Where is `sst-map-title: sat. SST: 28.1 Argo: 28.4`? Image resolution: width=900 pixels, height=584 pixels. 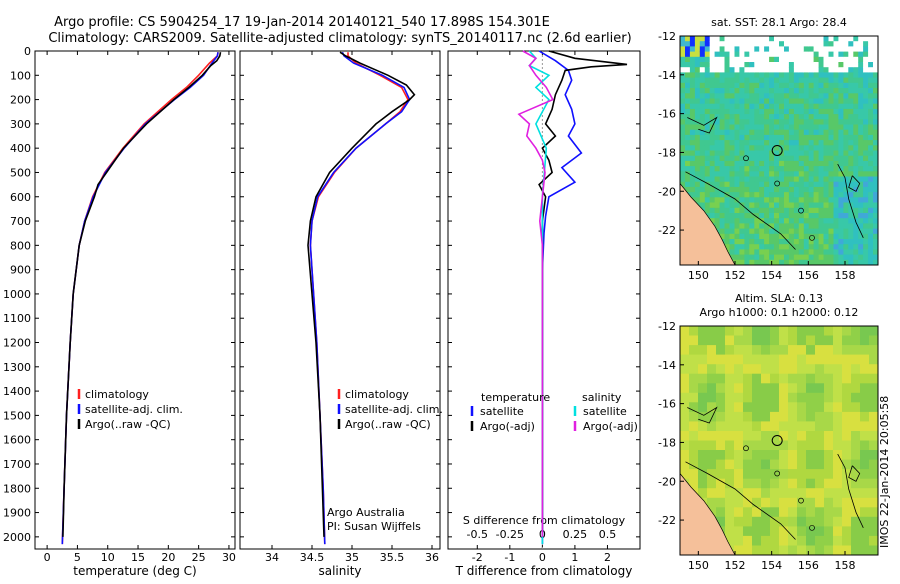 sst-map-title: sat. SST: 28.1 Argo: 28.4 is located at coordinates (779, 22).